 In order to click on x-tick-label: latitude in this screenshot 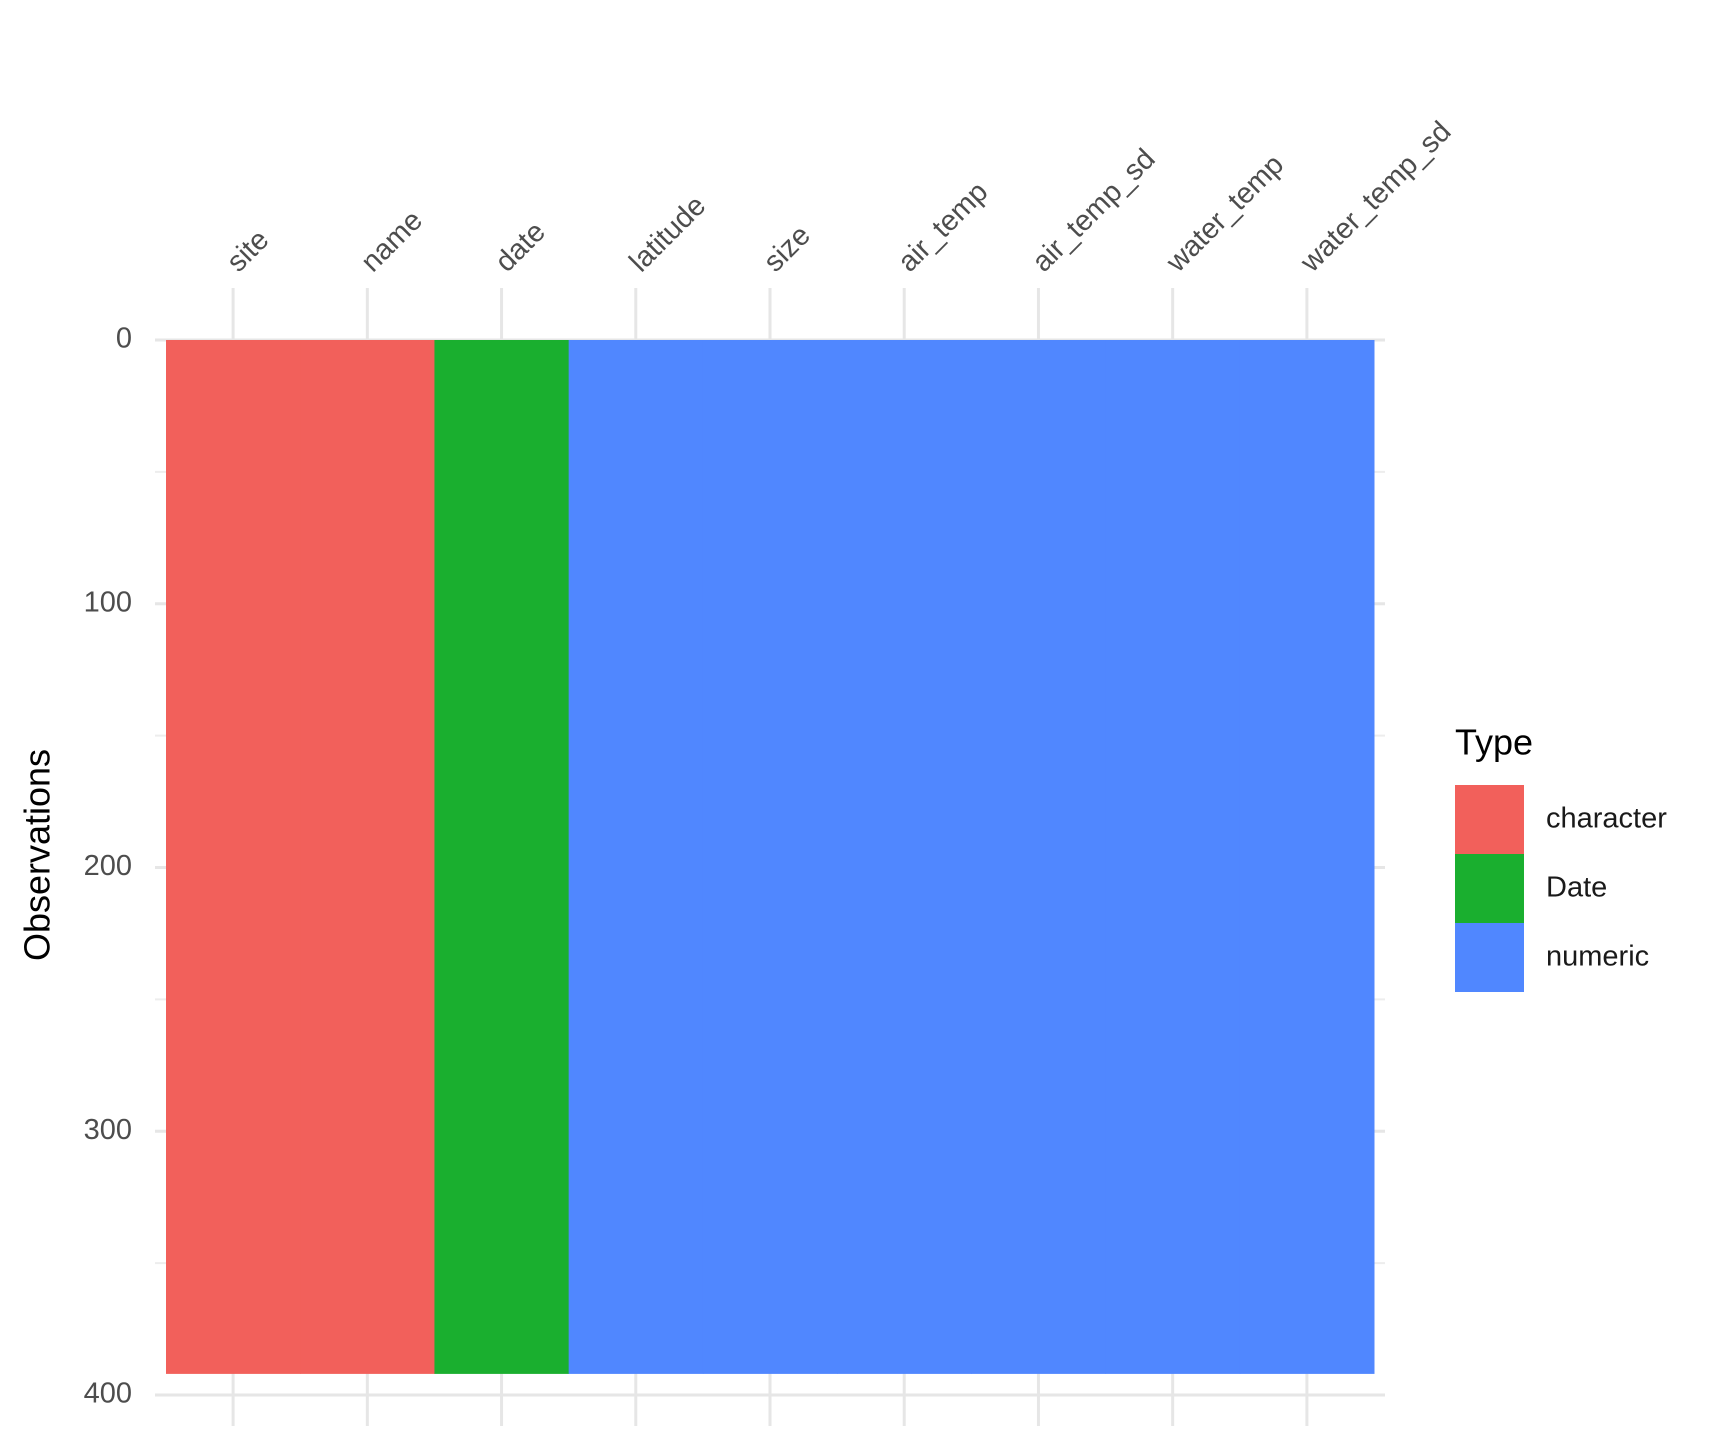, I will do `click(668, 234)`.